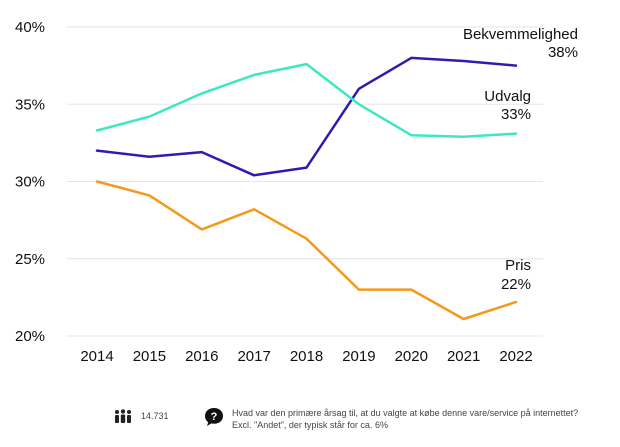  What do you see at coordinates (253, 356) in the screenshot?
I see `x-tick-label: 2017` at bounding box center [253, 356].